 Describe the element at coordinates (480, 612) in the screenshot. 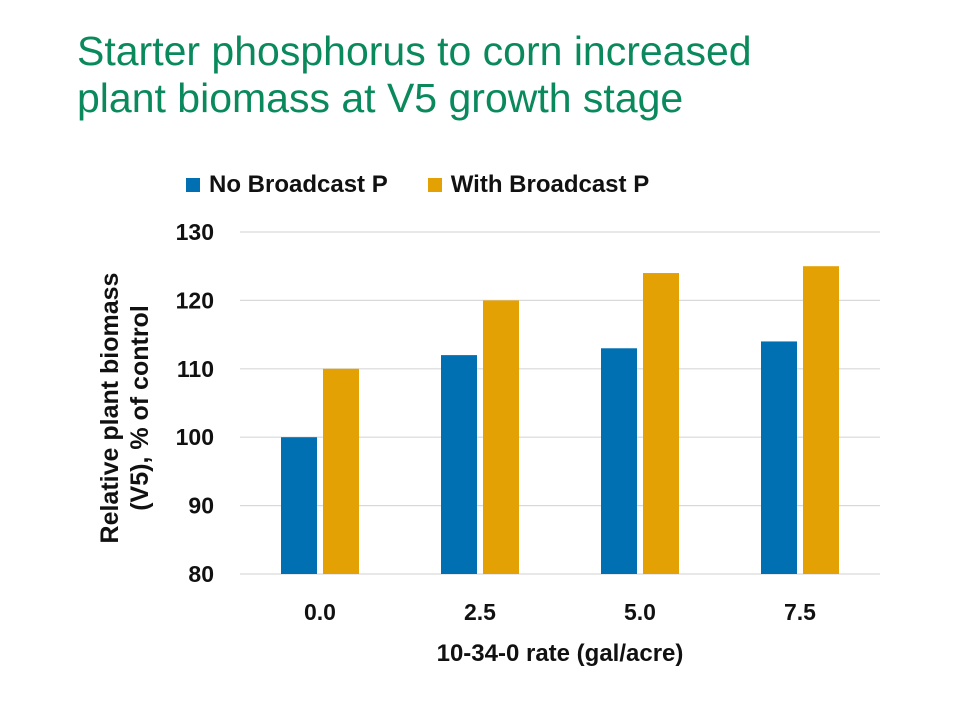

I see `x-tick-label-2.5: 2.5` at that location.